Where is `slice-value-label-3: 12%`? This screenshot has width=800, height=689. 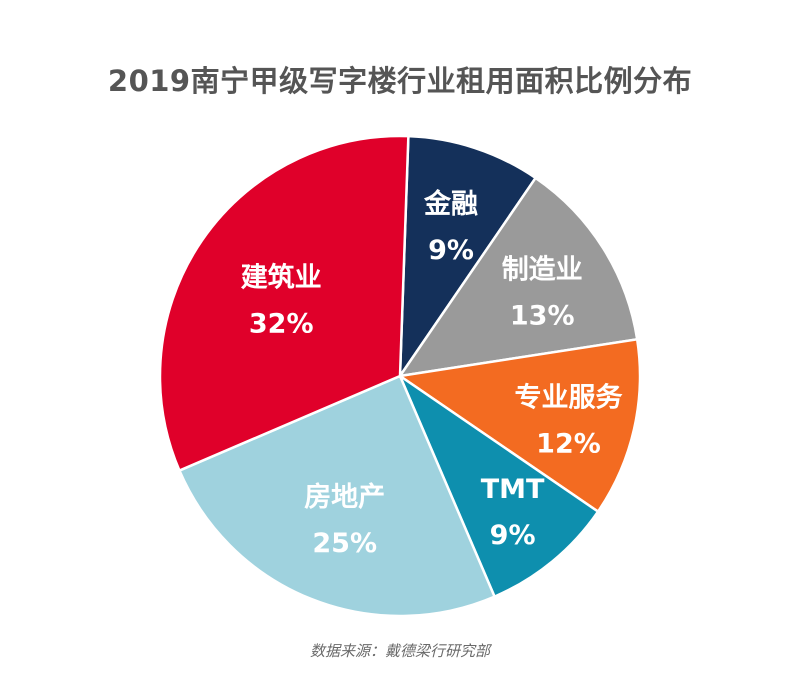 slice-value-label-3: 12% is located at coordinates (568, 443).